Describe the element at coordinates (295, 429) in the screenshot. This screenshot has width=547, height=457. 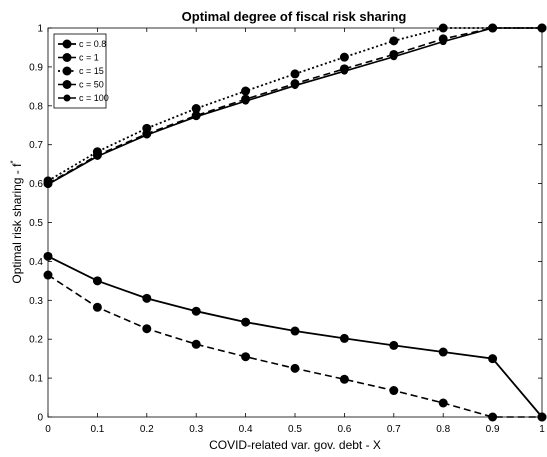
I see `x-tick-label: 0.5` at that location.